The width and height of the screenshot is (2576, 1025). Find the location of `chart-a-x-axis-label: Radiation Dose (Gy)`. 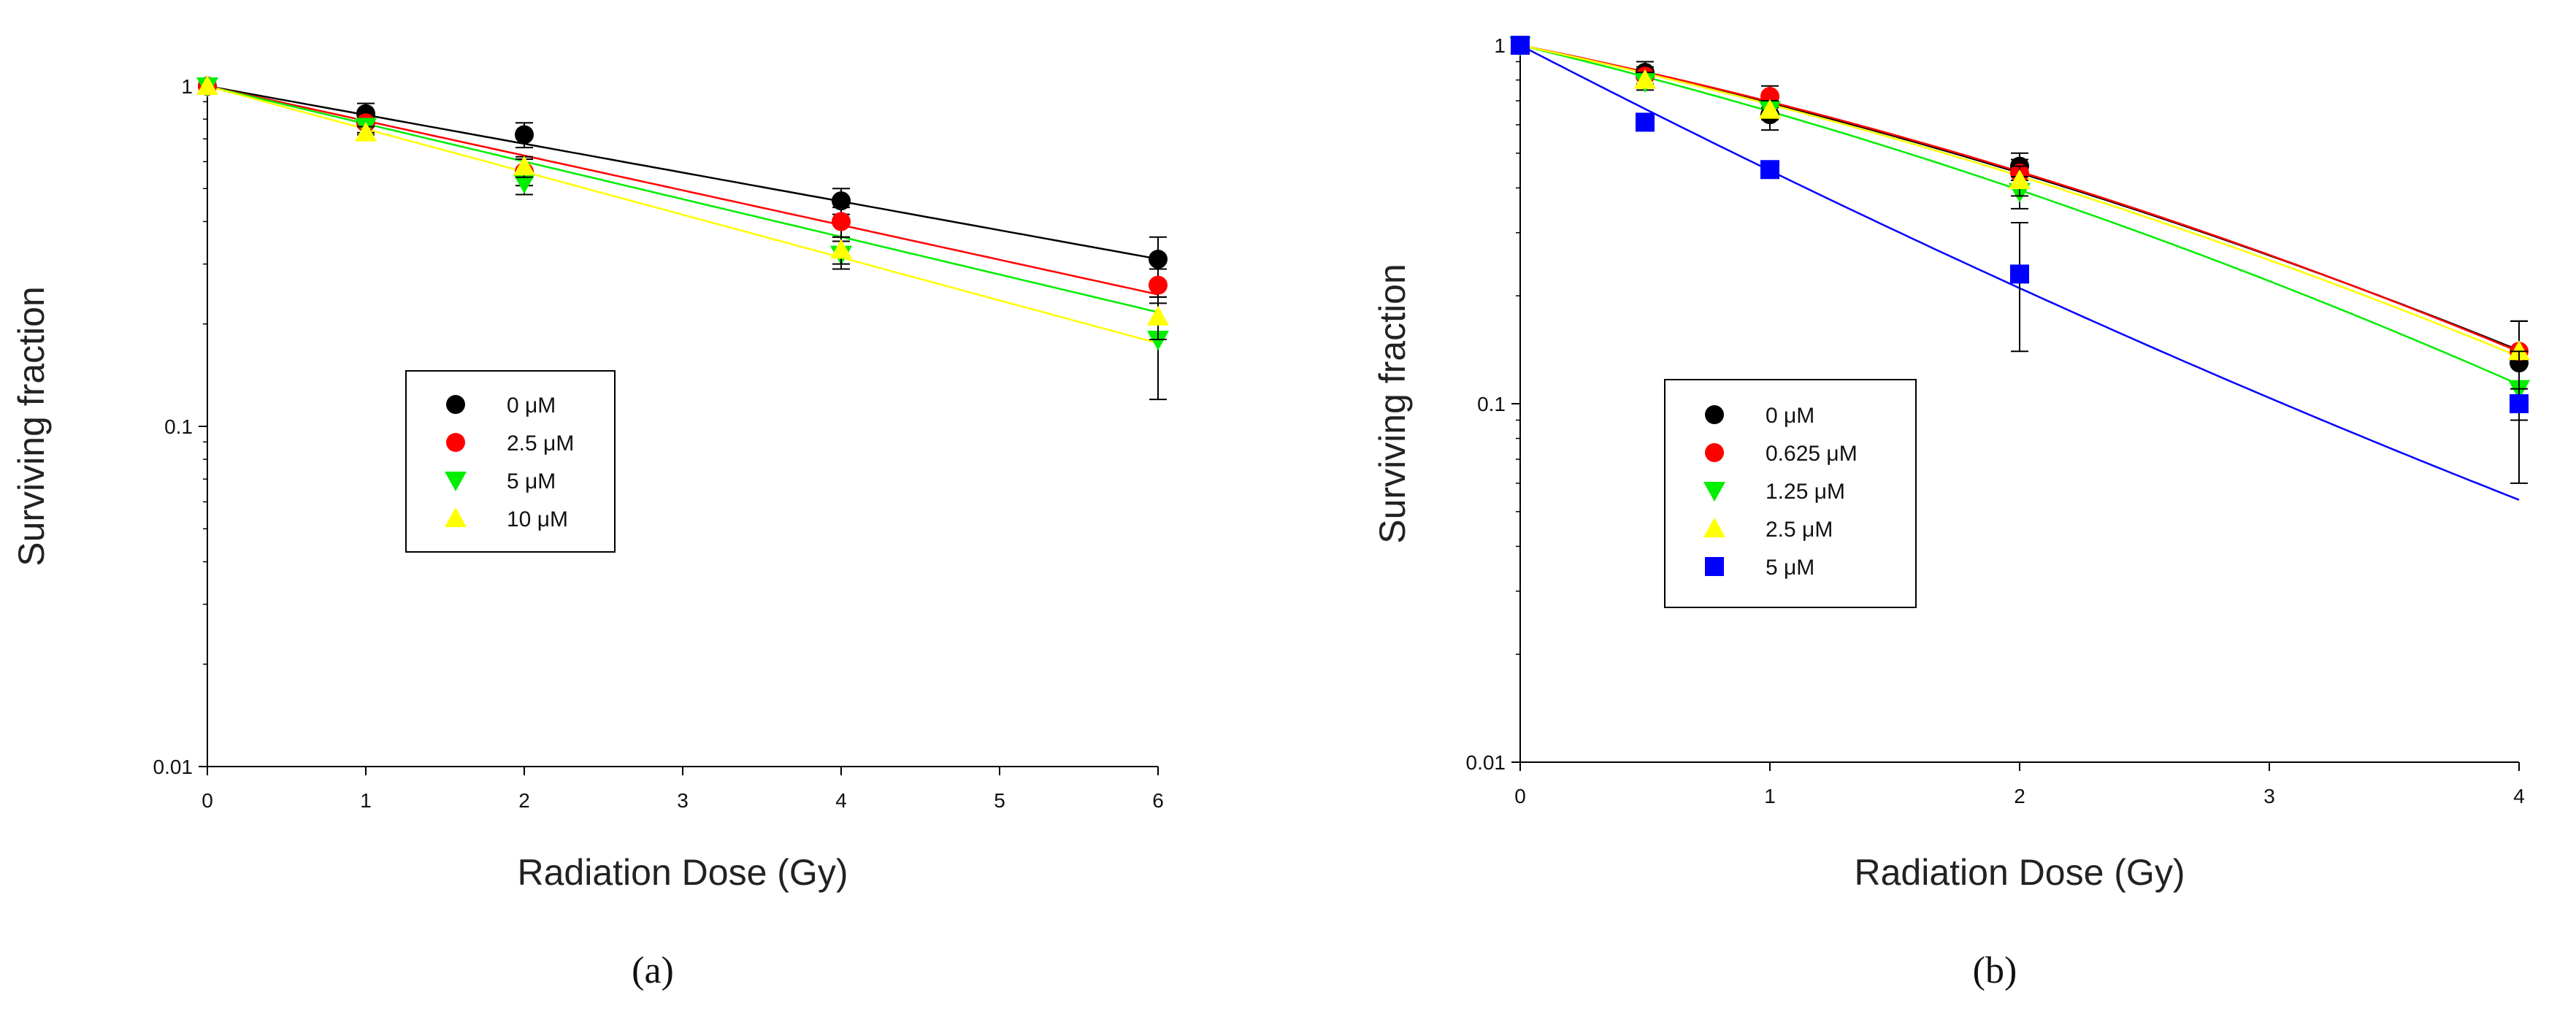

chart-a-x-axis-label: Radiation Dose (Gy) is located at coordinates (683, 873).